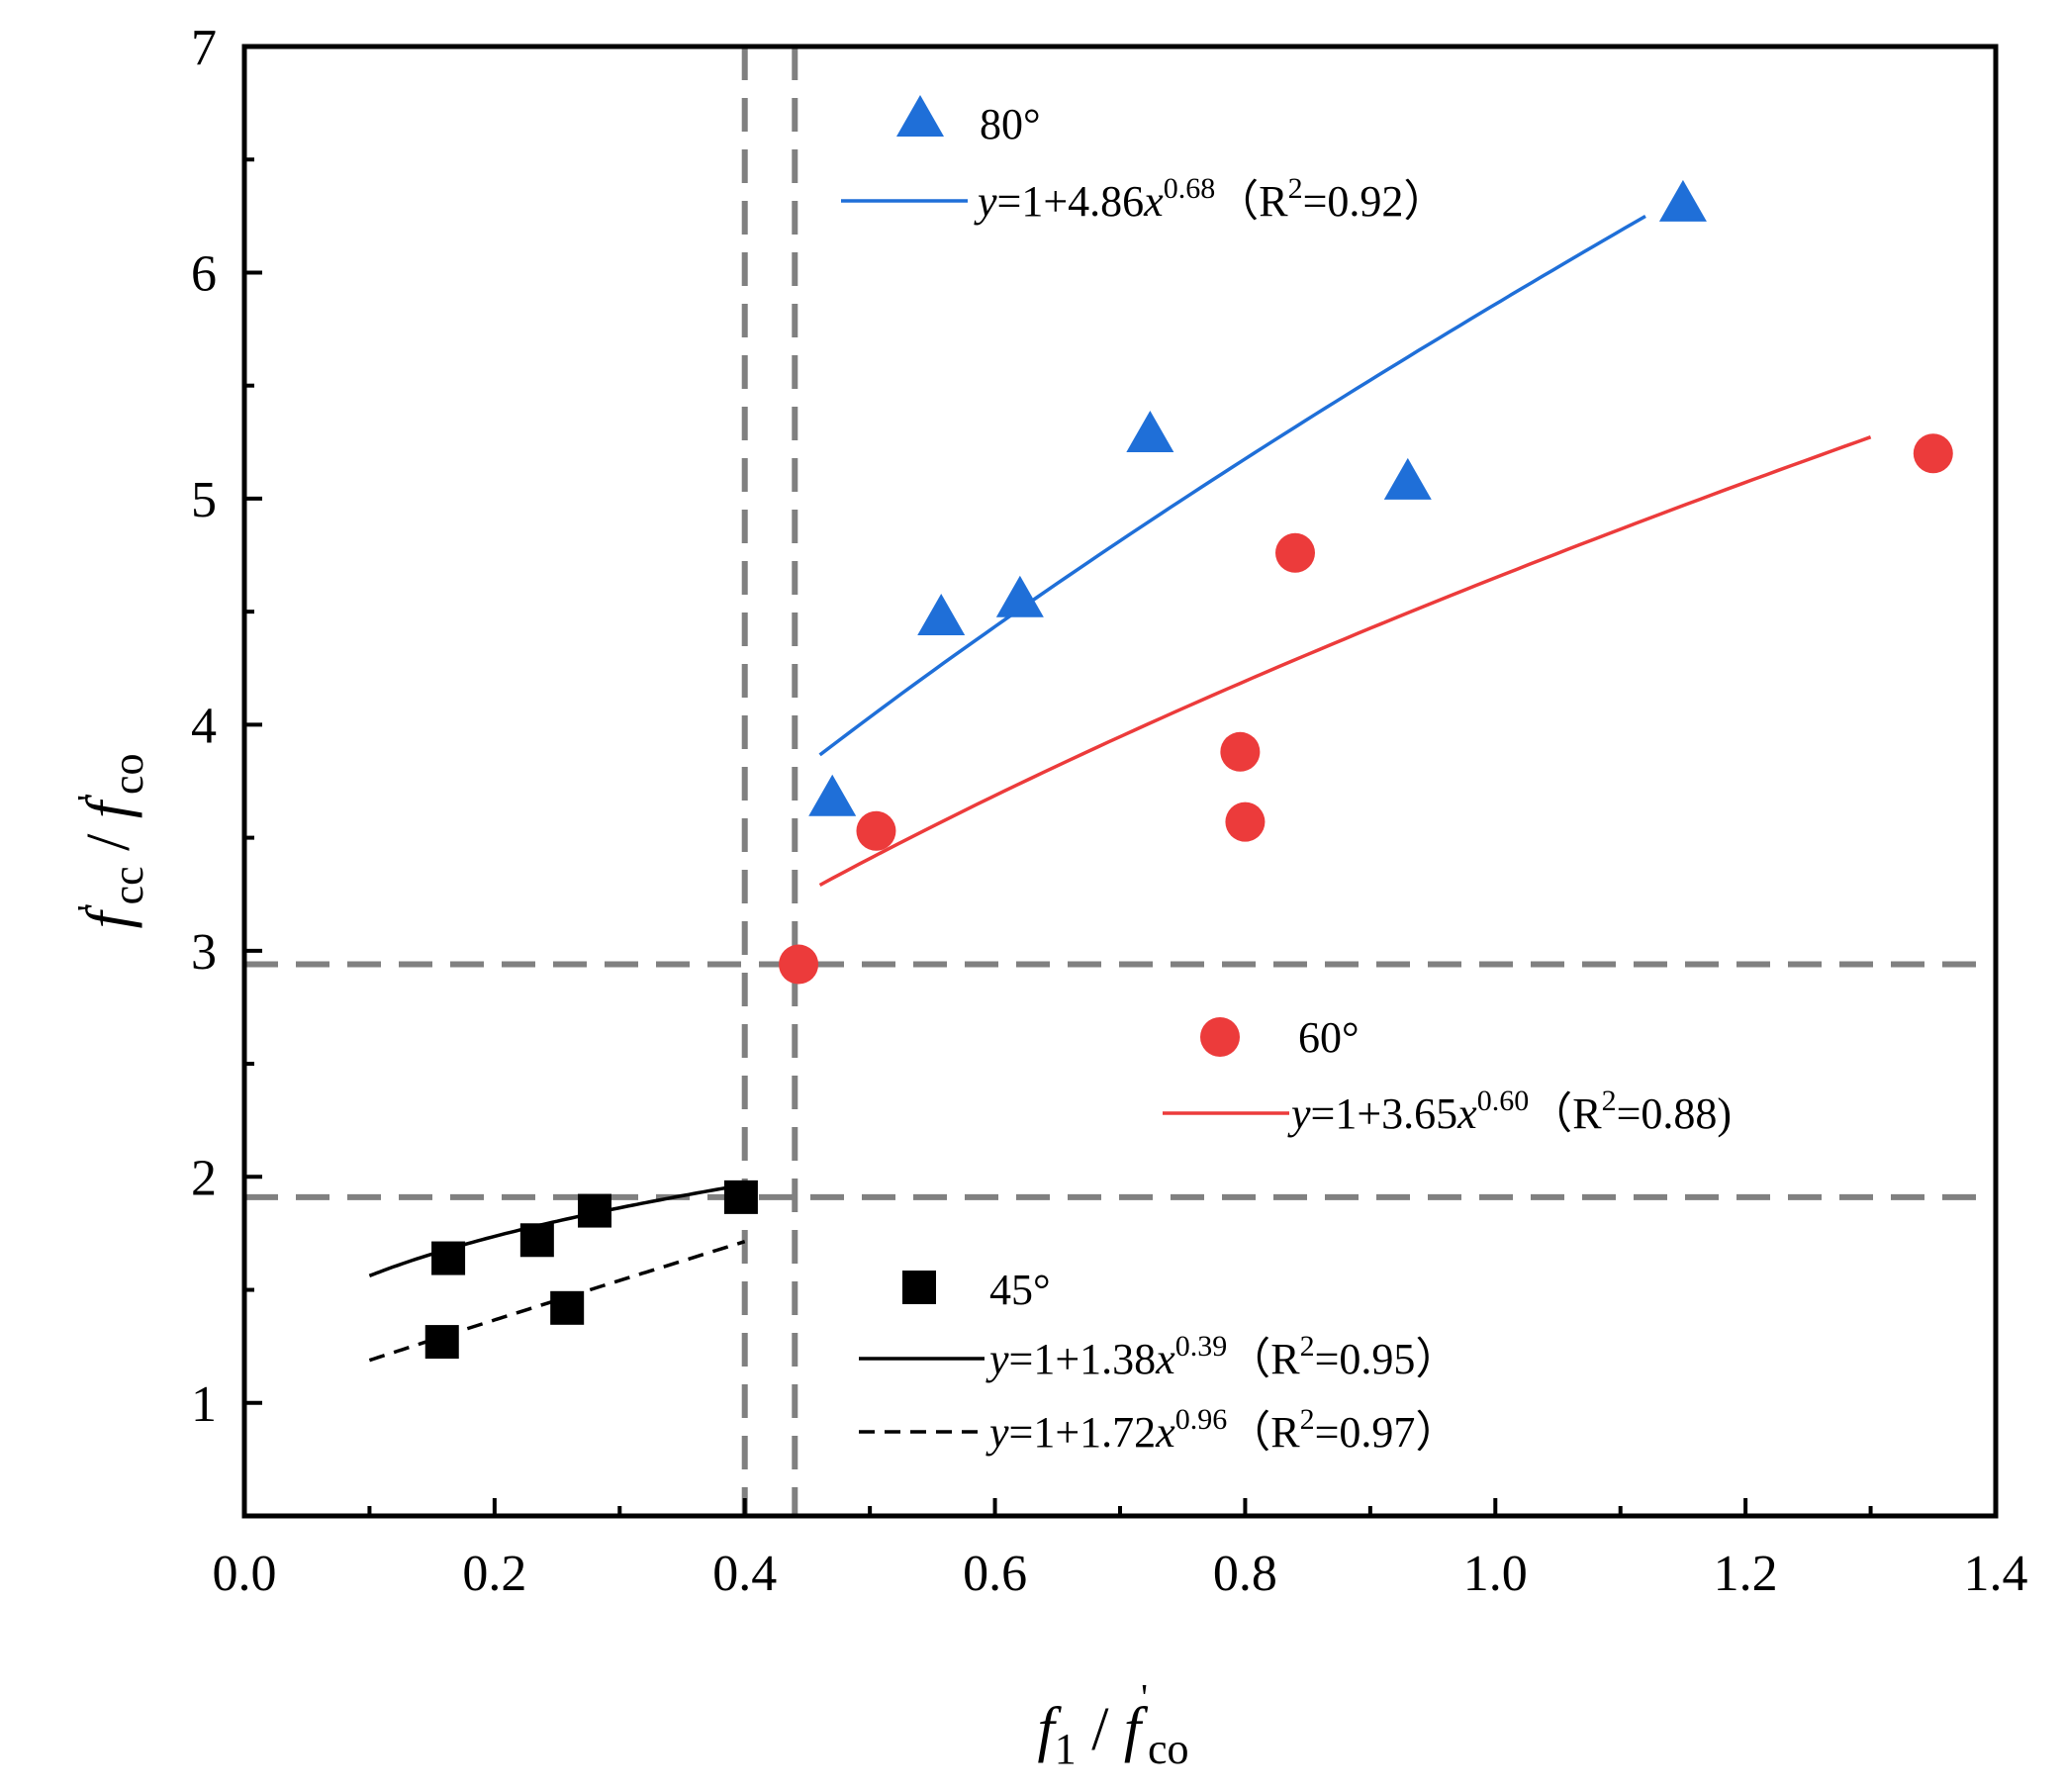  Describe the element at coordinates (204, 48) in the screenshot. I see `y-tick-label: 7` at that location.